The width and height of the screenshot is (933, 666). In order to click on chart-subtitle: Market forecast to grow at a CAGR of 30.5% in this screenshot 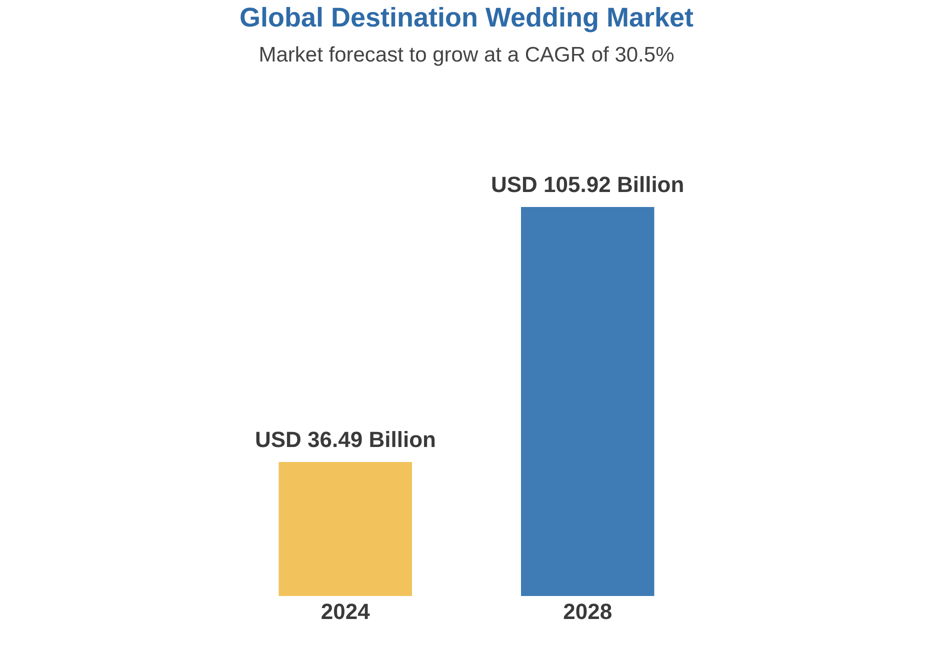, I will do `click(466, 55)`.